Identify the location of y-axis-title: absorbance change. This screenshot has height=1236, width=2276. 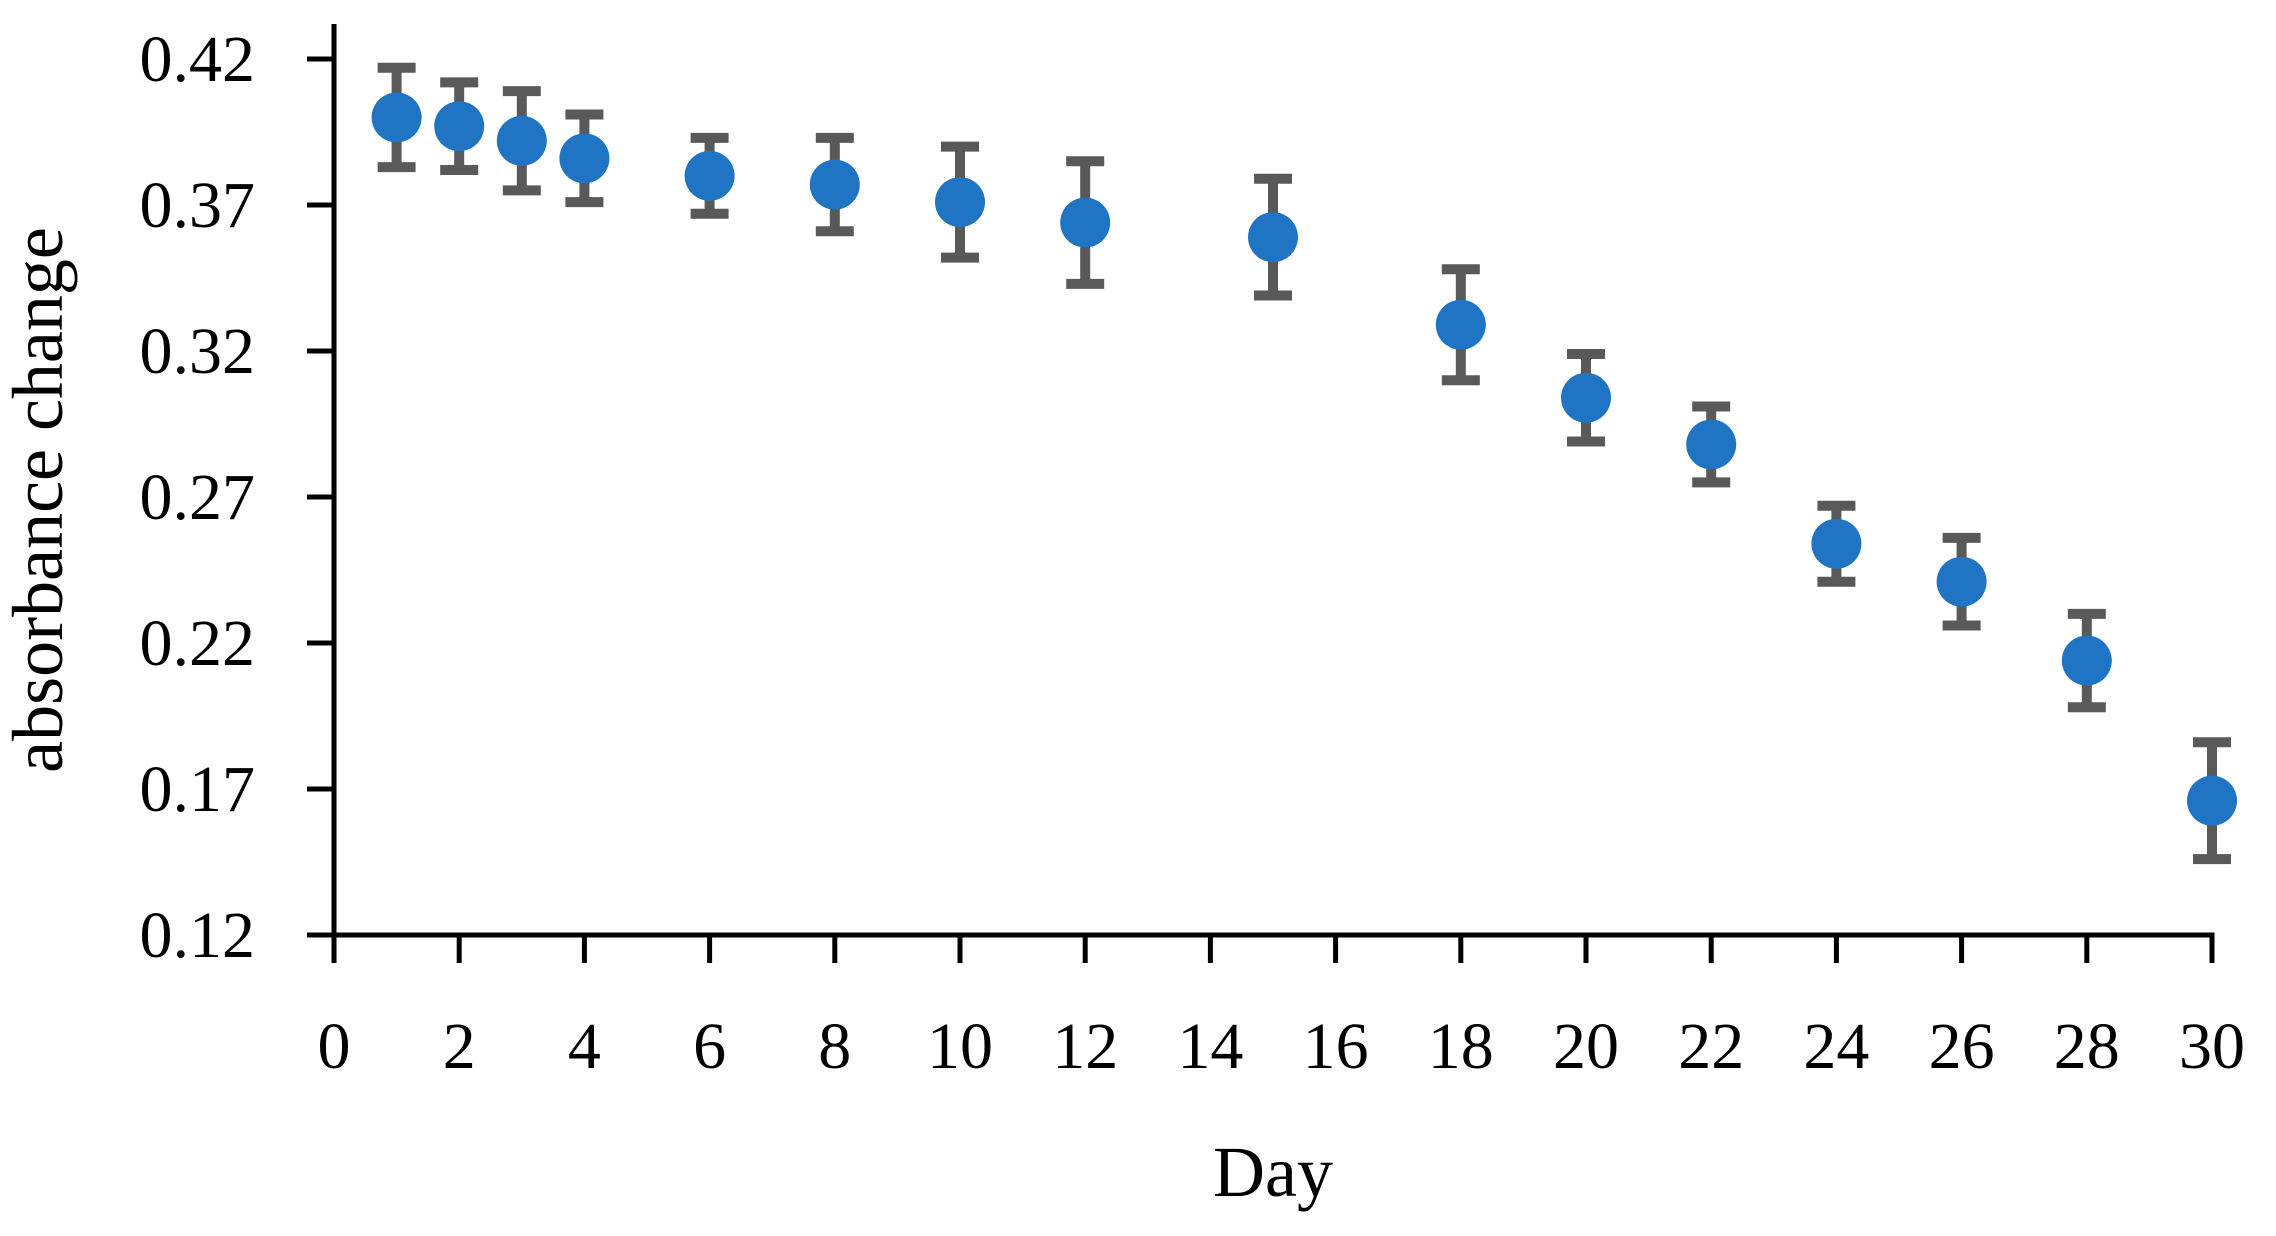
(39, 500).